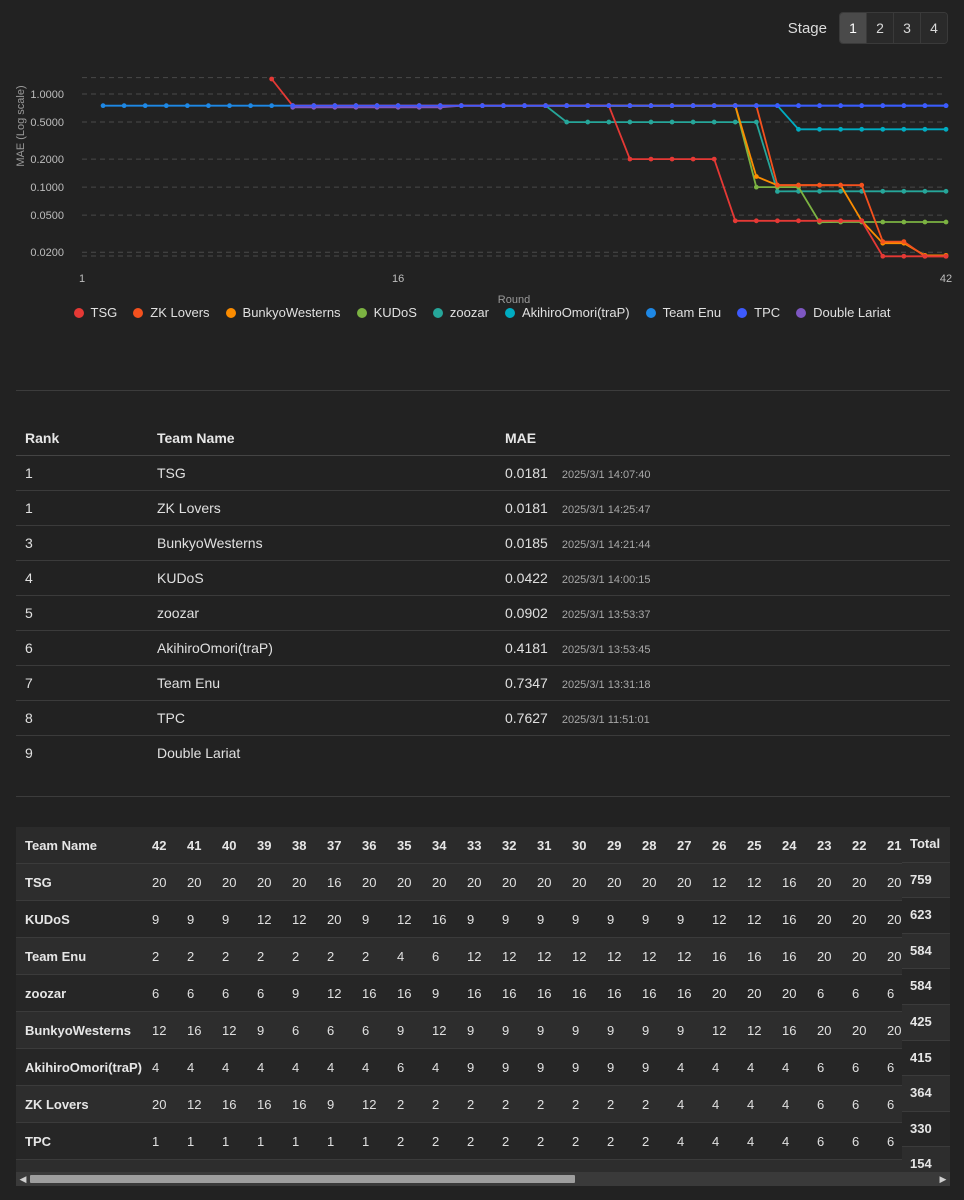  I want to click on round-header: 39, so click(274, 845).